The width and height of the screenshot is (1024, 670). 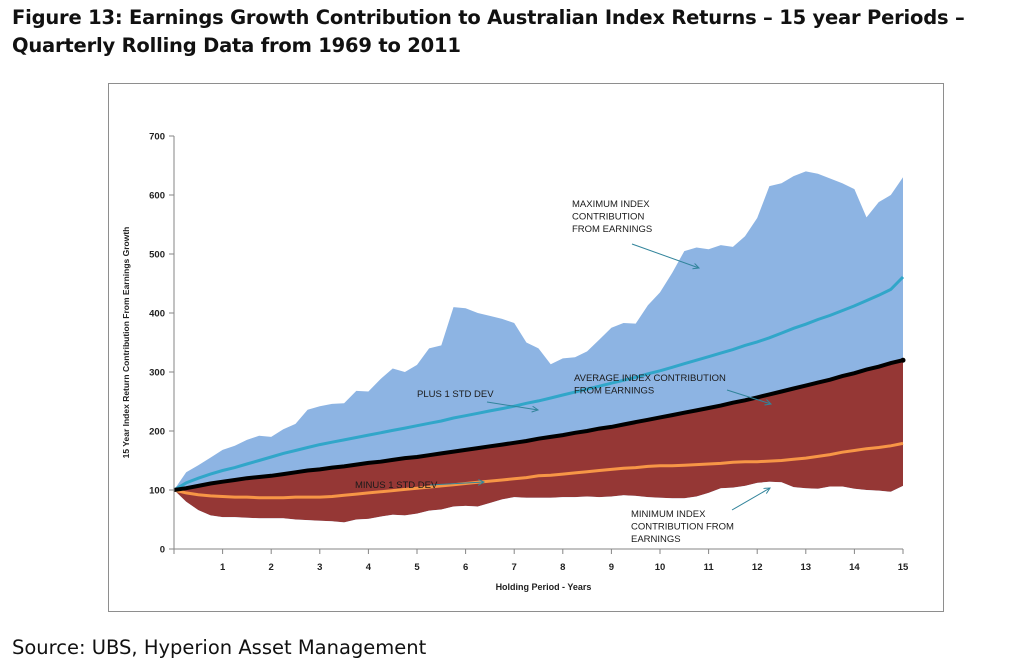 I want to click on x-tick-label: 15, so click(x=903, y=567).